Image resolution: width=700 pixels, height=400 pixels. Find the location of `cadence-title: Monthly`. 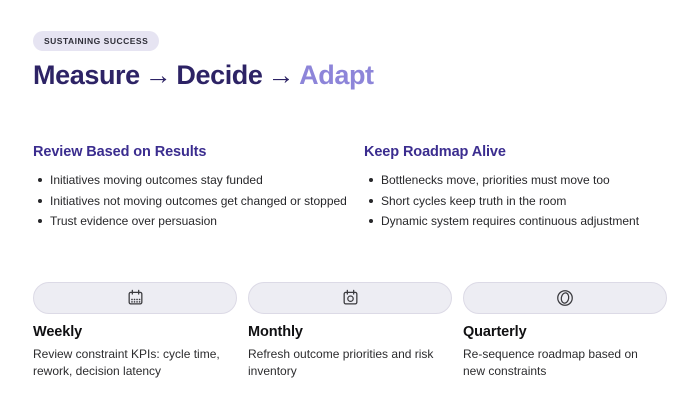

cadence-title: Monthly is located at coordinates (275, 331).